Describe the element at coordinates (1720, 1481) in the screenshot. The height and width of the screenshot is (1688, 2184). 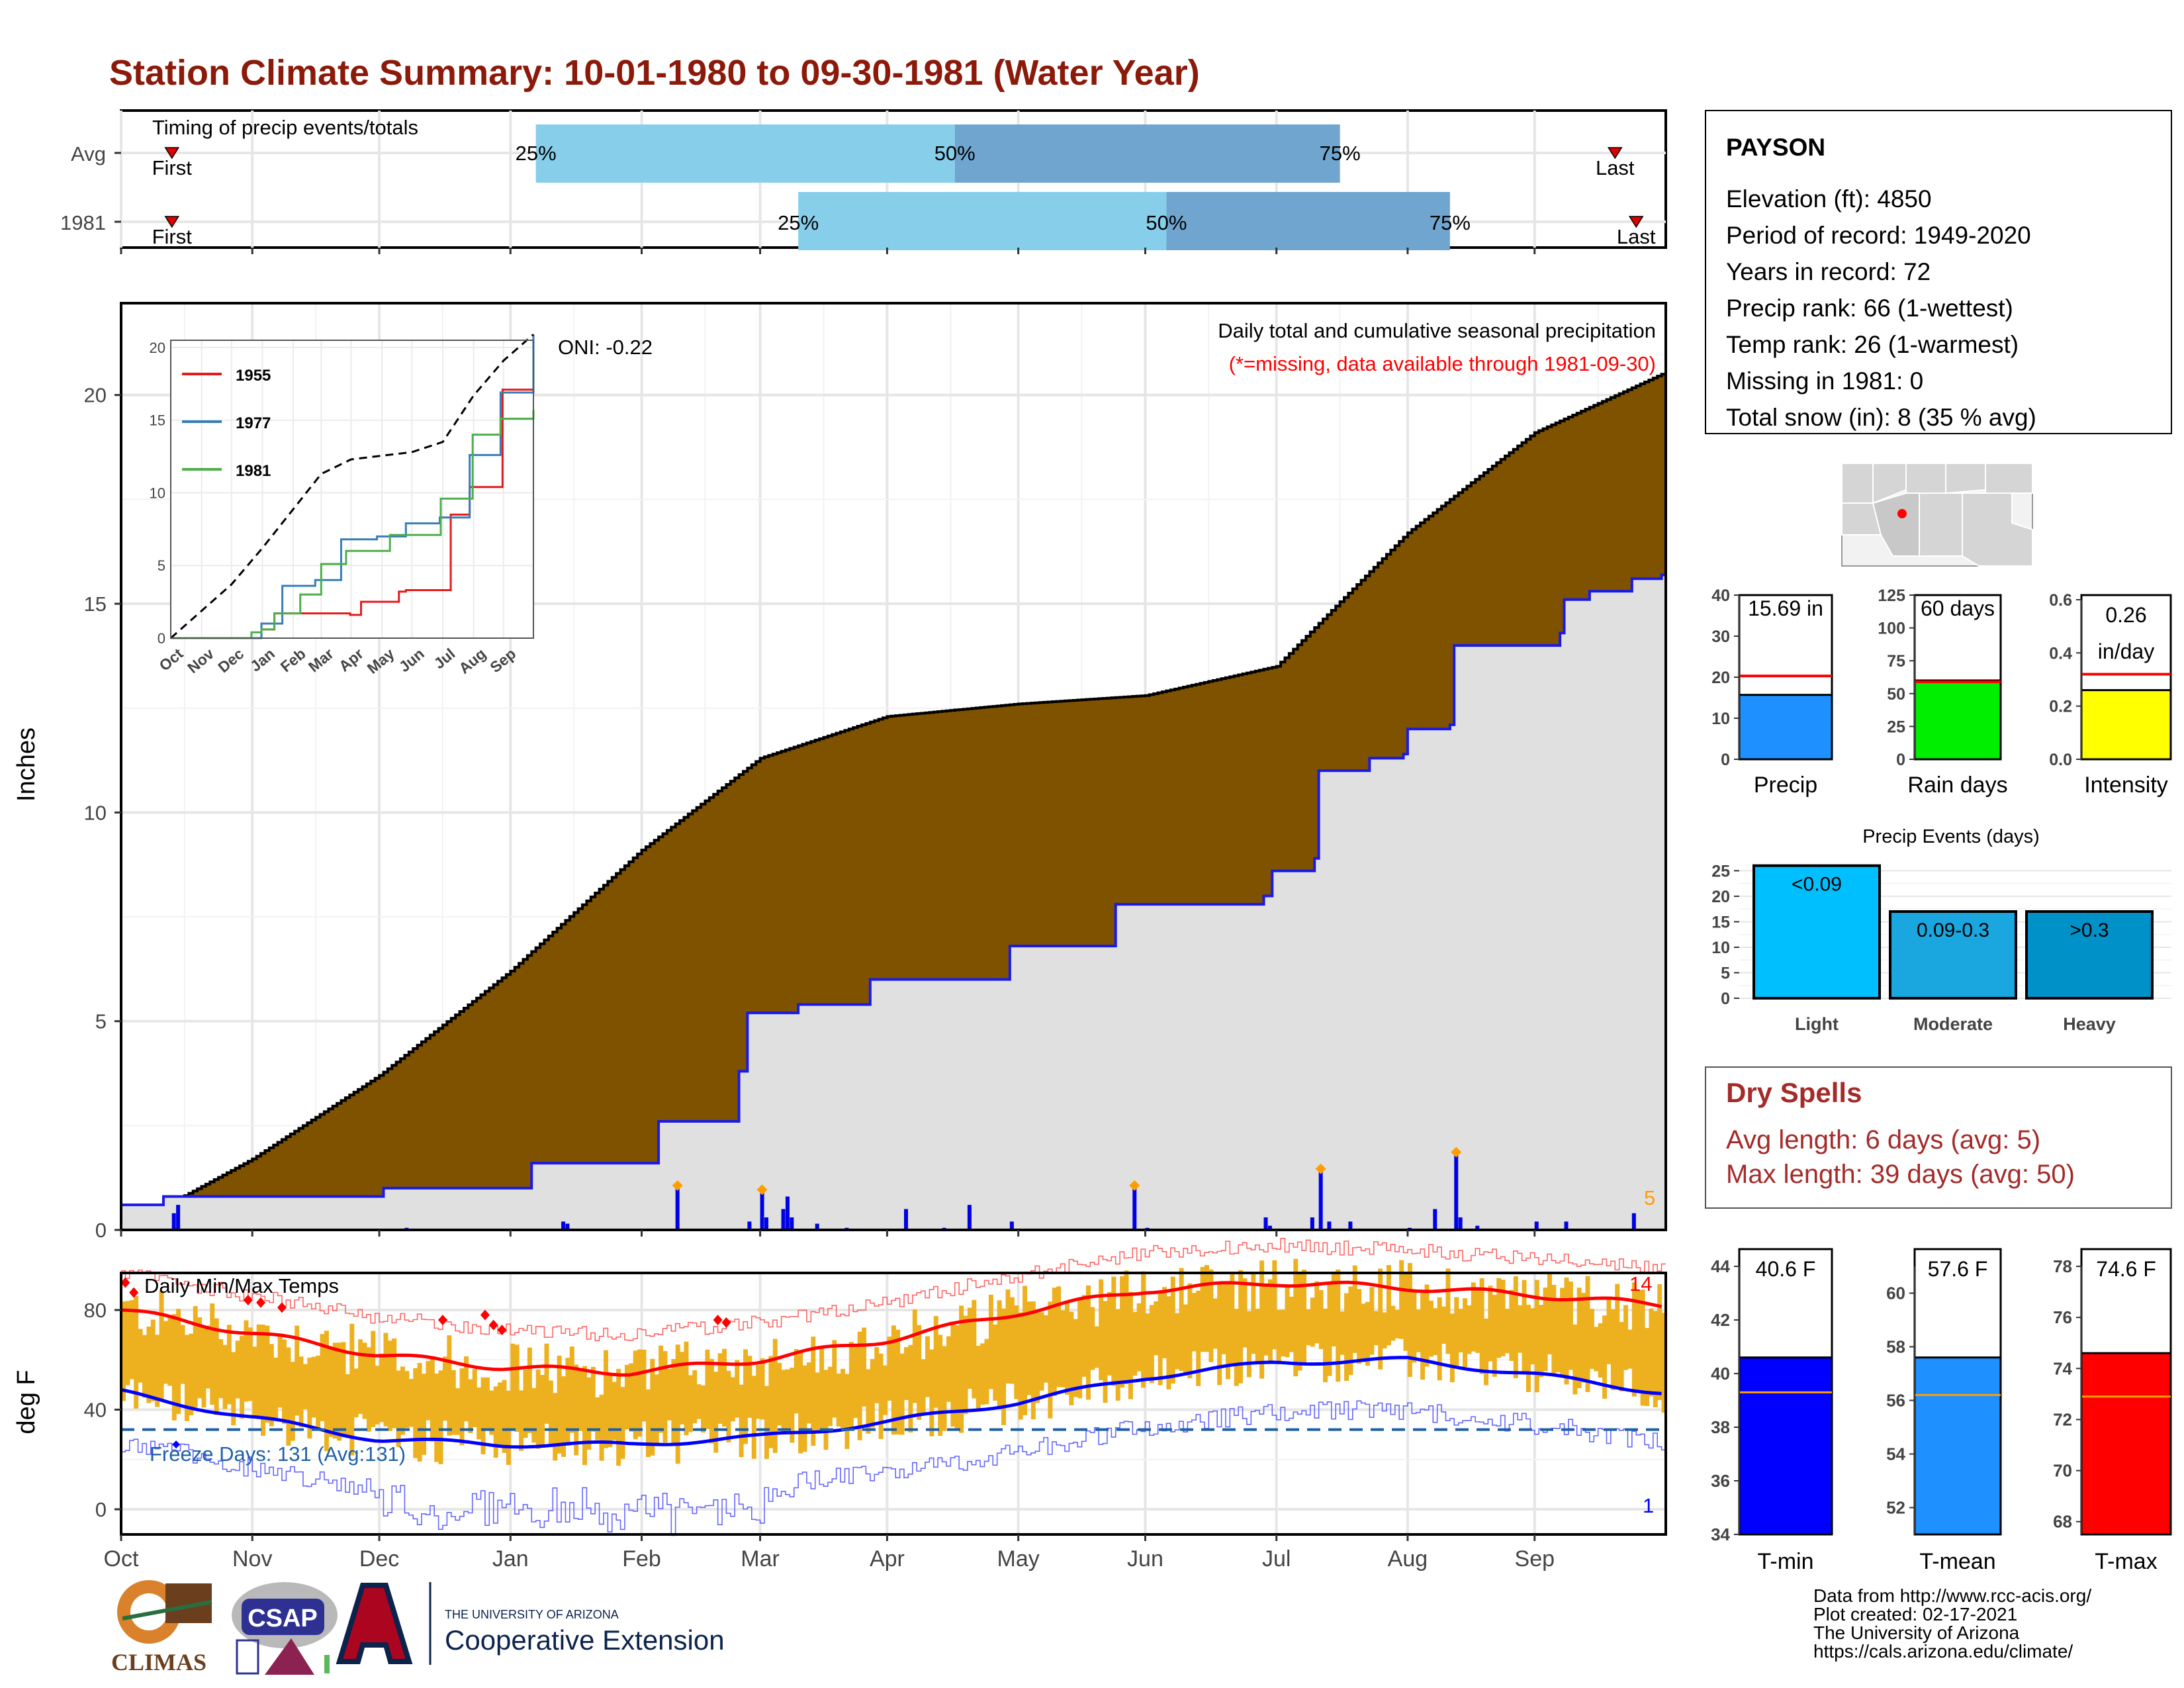
I see `gauge-tick-label: 36` at that location.